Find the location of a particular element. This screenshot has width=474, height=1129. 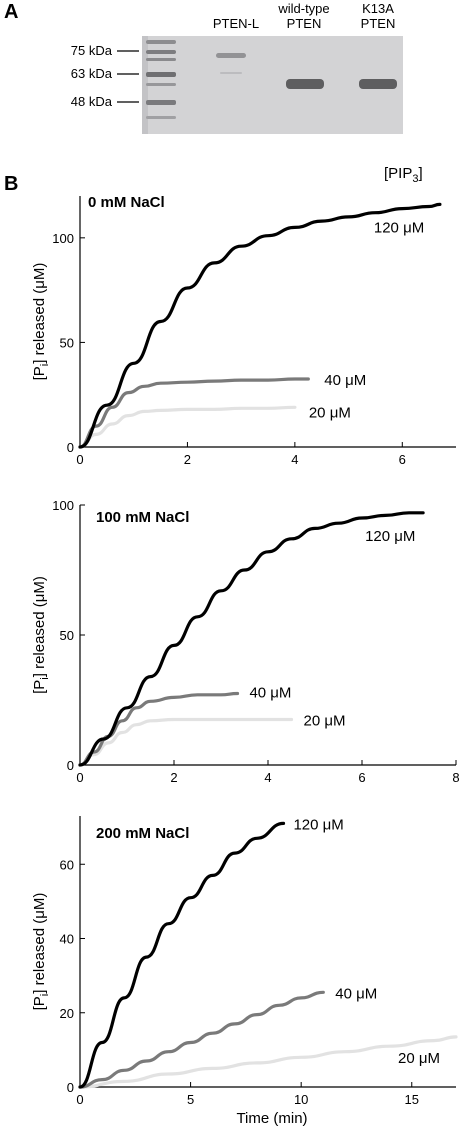

lane-label-wild-type-line1: wild-type is located at coordinates (303, 8).